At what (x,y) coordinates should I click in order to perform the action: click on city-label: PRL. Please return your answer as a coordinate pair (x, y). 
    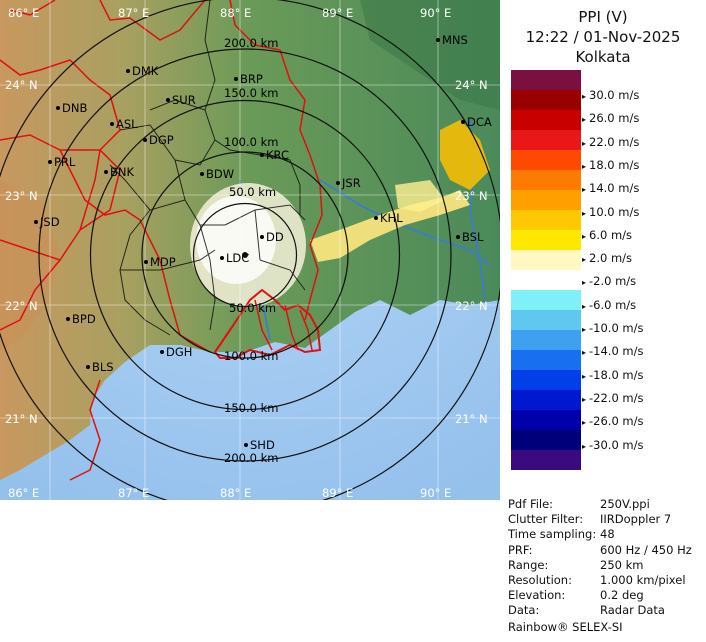
    Looking at the image, I should click on (65, 162).